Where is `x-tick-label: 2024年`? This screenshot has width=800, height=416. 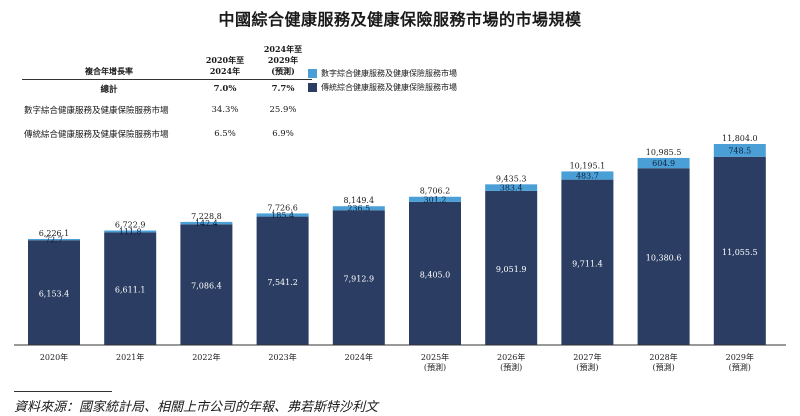 x-tick-label: 2024年 is located at coordinates (359, 357).